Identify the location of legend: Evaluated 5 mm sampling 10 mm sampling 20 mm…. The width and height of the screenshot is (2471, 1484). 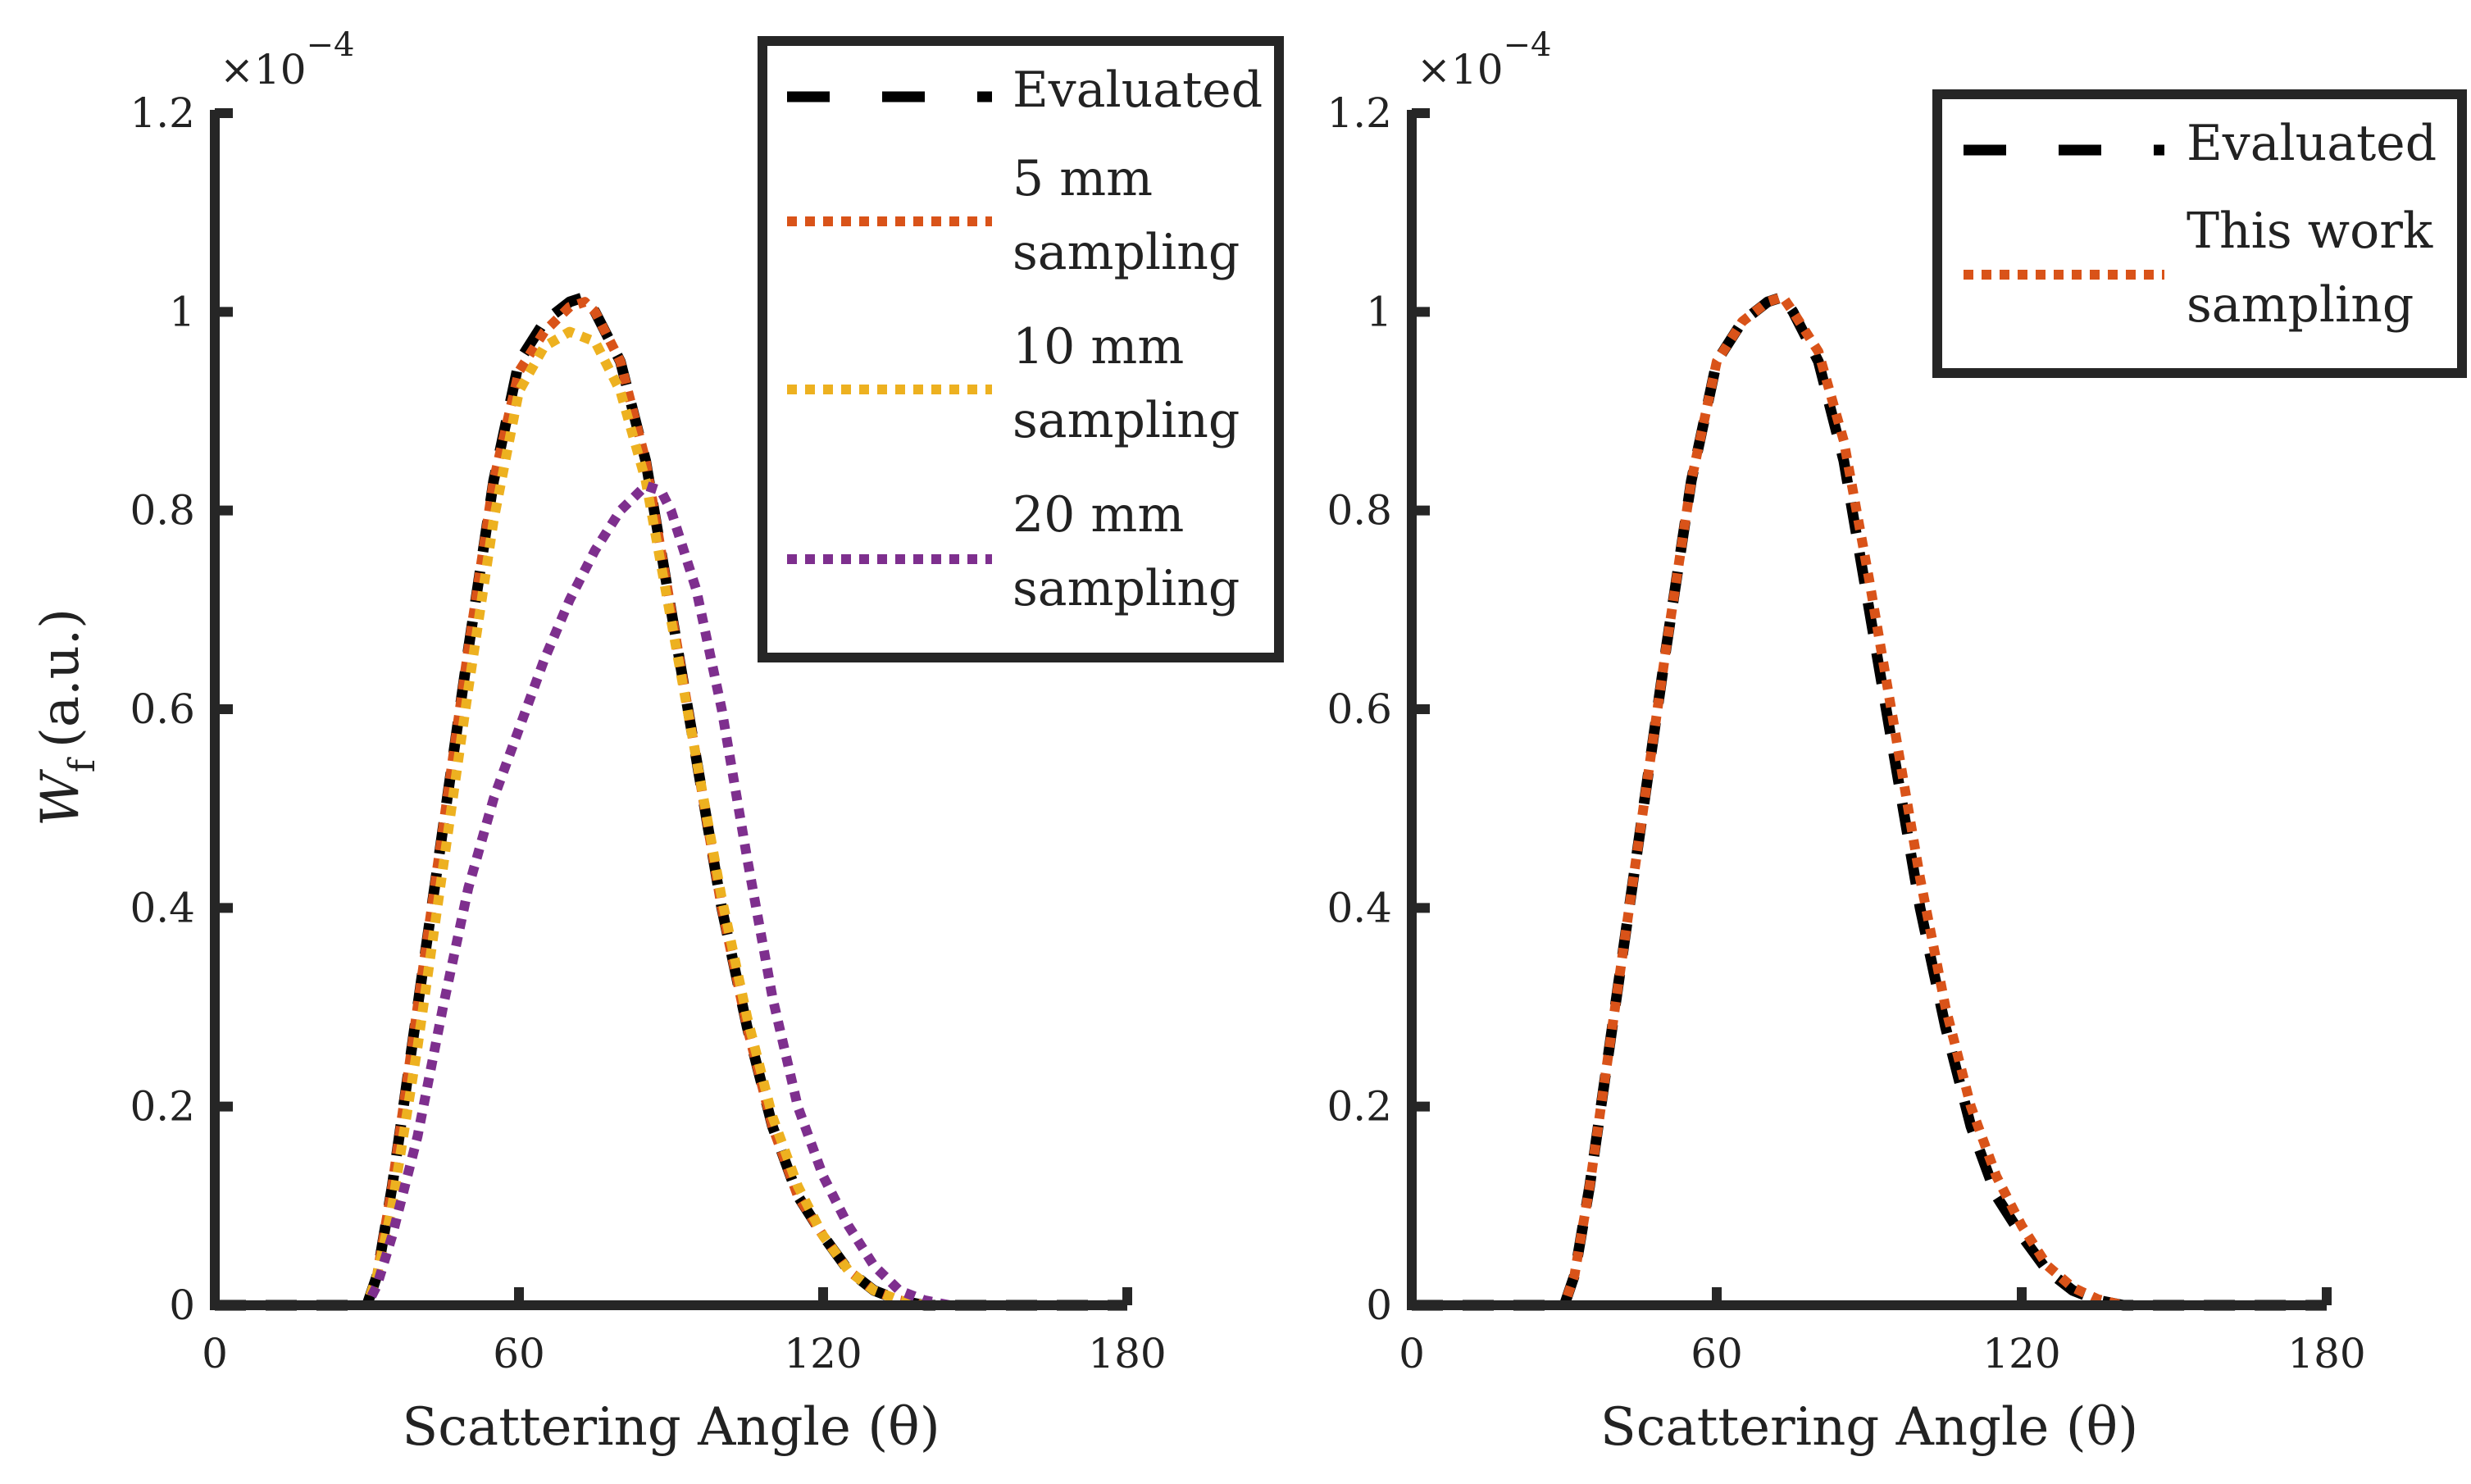
(1021, 349).